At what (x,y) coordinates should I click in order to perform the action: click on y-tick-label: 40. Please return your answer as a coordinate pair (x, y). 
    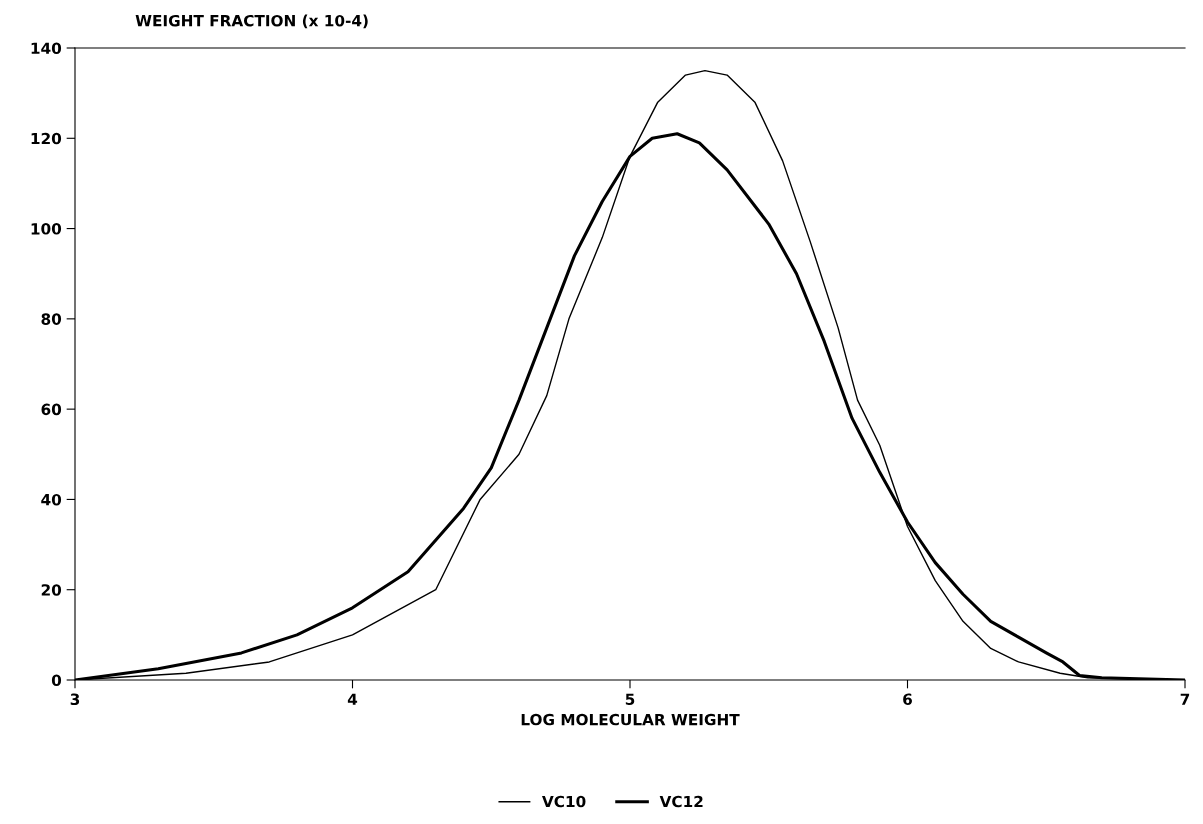
    Looking at the image, I should click on (51, 499).